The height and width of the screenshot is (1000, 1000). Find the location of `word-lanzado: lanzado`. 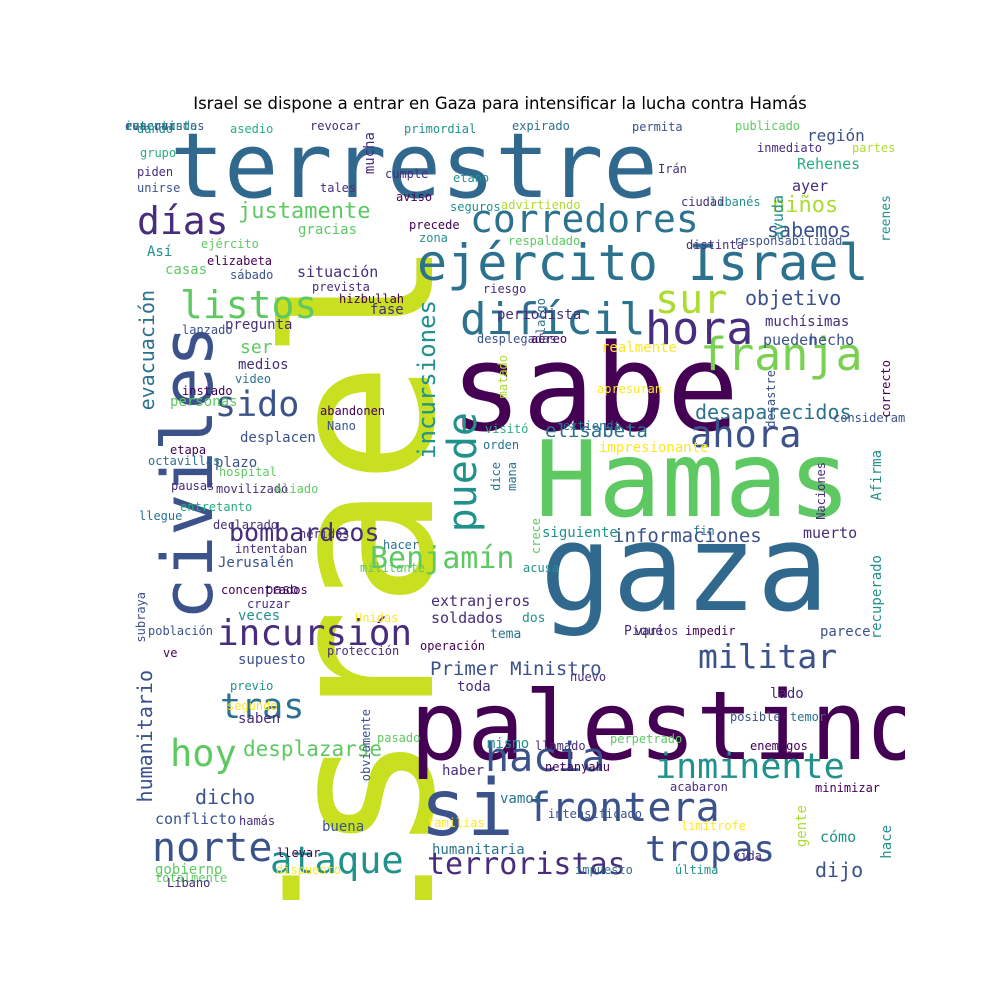

word-lanzado: lanzado is located at coordinates (207, 330).